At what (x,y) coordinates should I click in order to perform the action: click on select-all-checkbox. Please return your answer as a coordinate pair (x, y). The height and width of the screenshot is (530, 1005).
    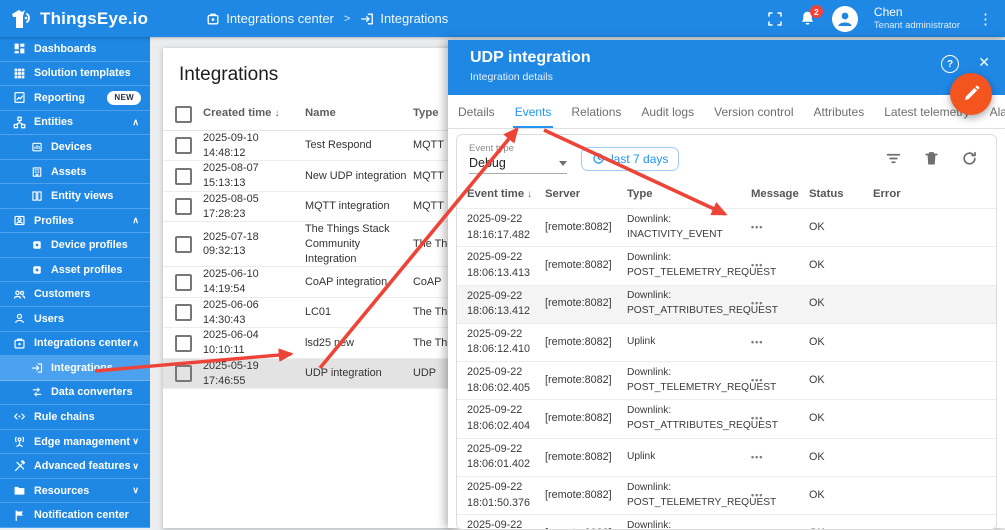
    Looking at the image, I should click on (183, 114).